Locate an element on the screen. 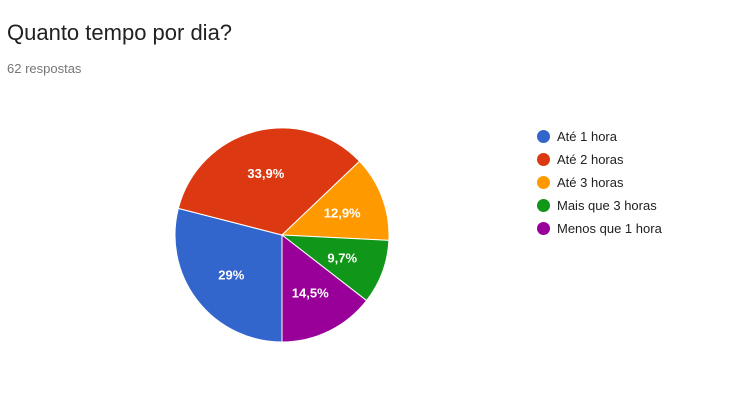  slice-data-label: 33,9% is located at coordinates (265, 173).